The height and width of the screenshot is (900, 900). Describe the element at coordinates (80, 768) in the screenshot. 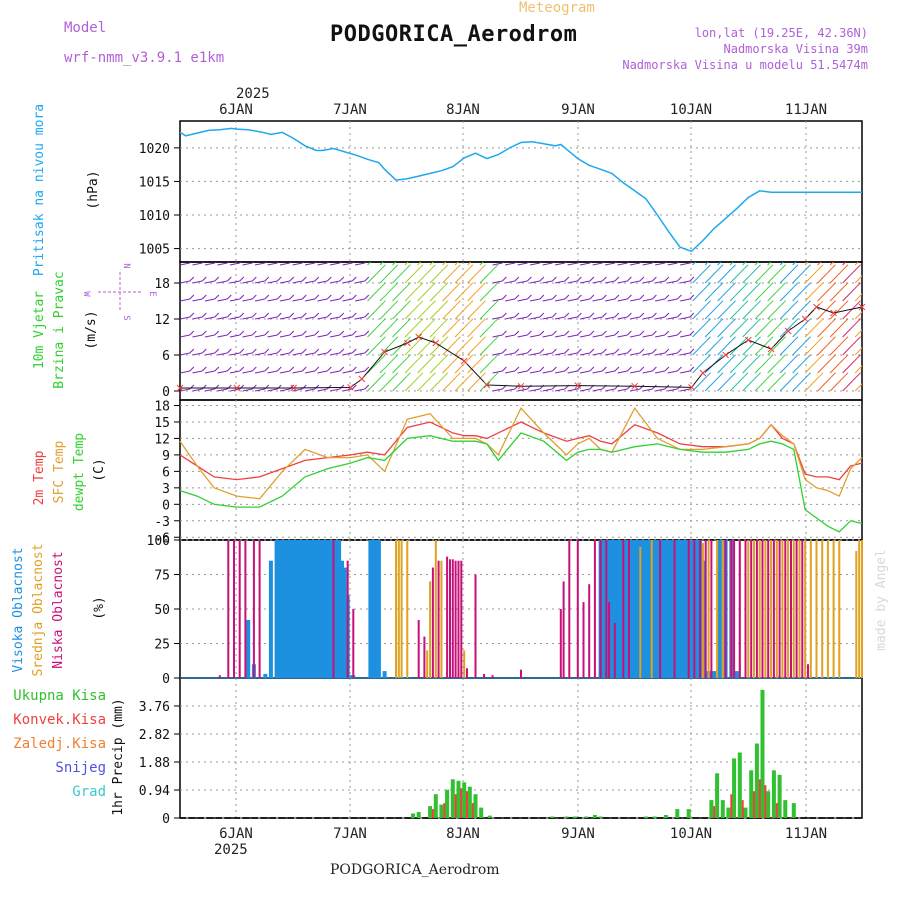

I see `precip-legend-item: Snijeg` at that location.